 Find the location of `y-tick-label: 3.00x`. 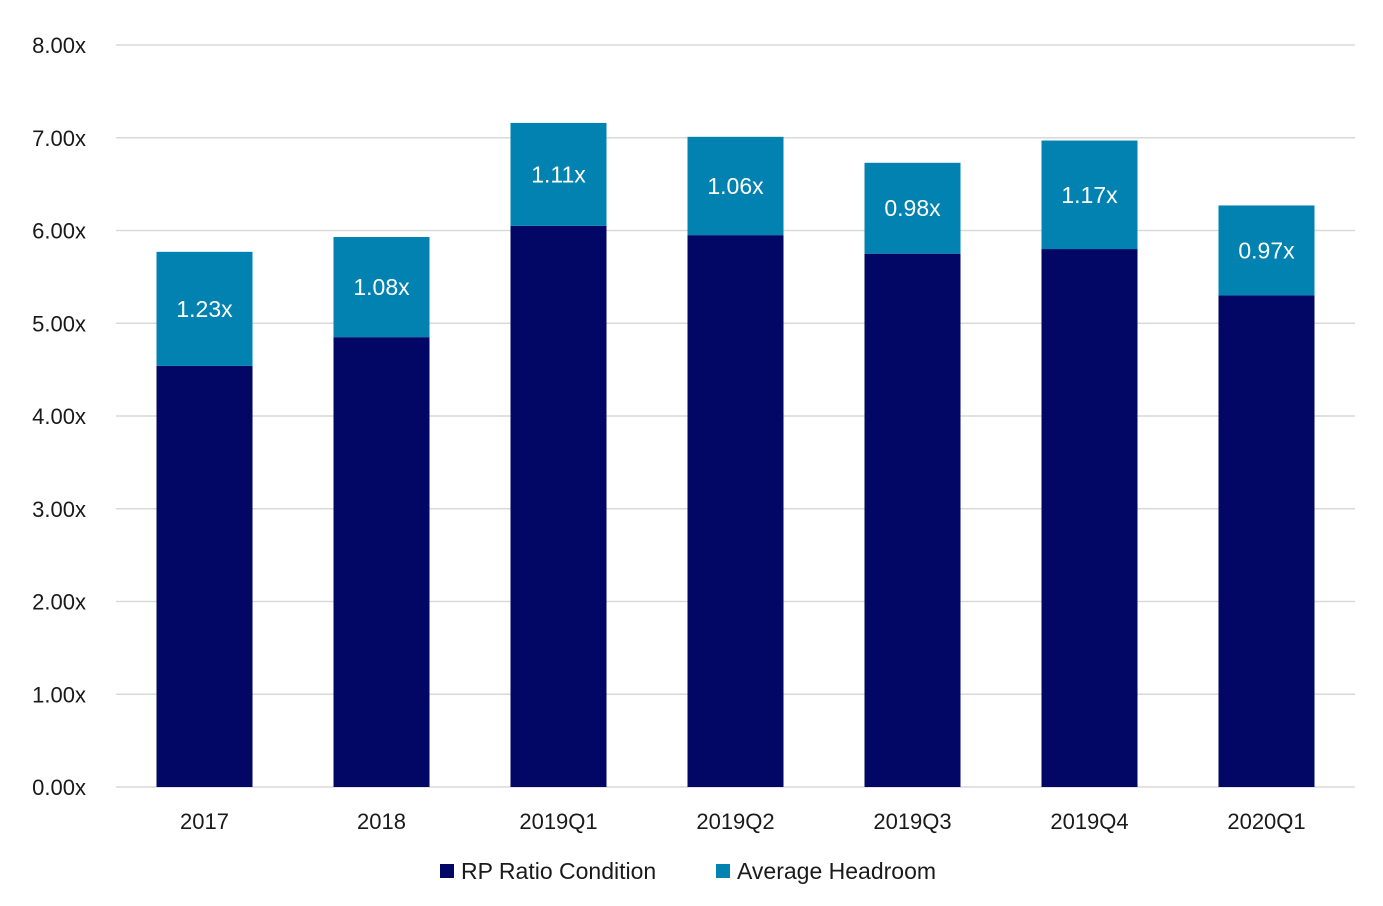

y-tick-label: 3.00x is located at coordinates (59, 509).